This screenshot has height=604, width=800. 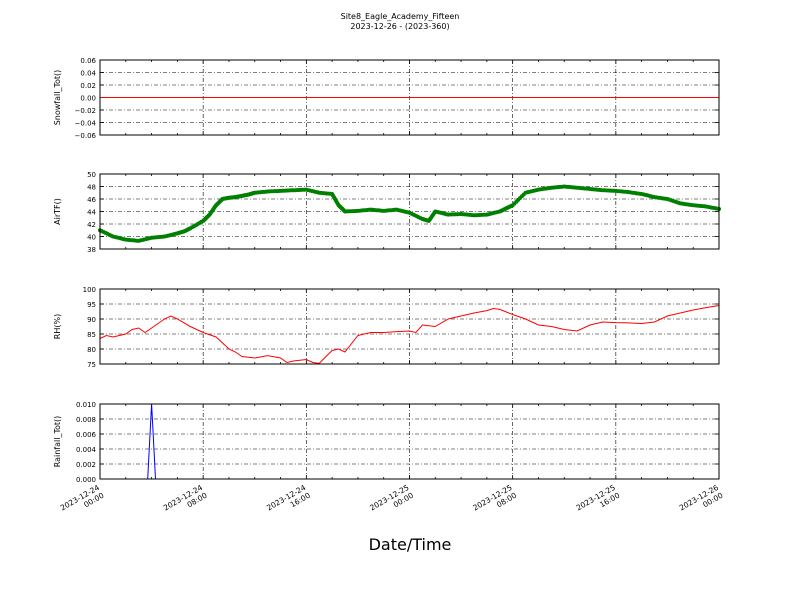 What do you see at coordinates (88, 74) in the screenshot?
I see `y-tick-label: 0.04` at bounding box center [88, 74].